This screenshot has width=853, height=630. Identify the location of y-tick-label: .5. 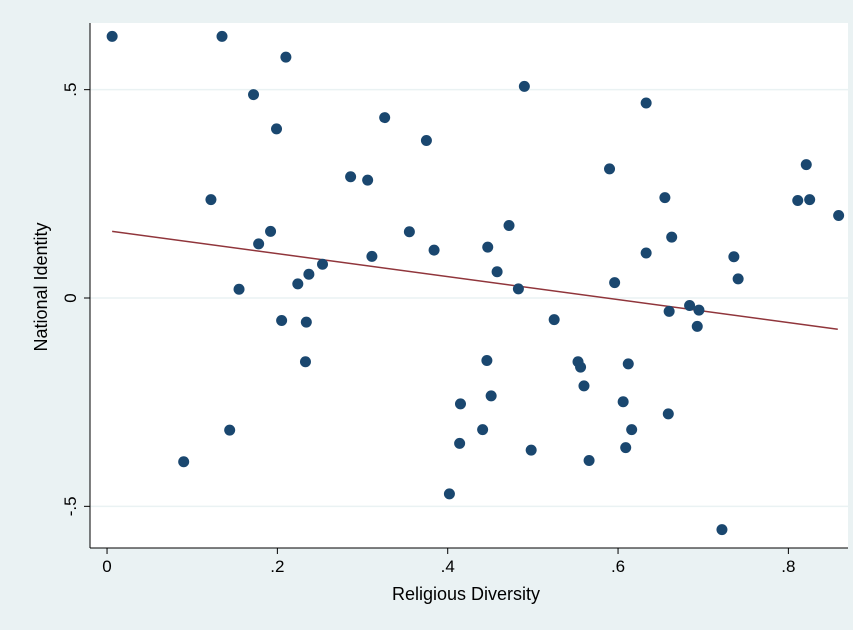
(70, 90).